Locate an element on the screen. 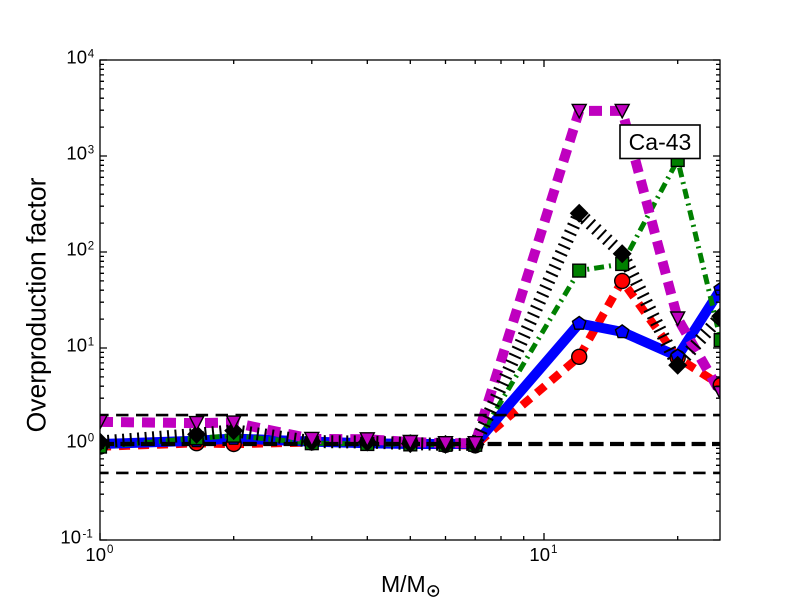  svg-text: -1 is located at coordinates (88, 535).